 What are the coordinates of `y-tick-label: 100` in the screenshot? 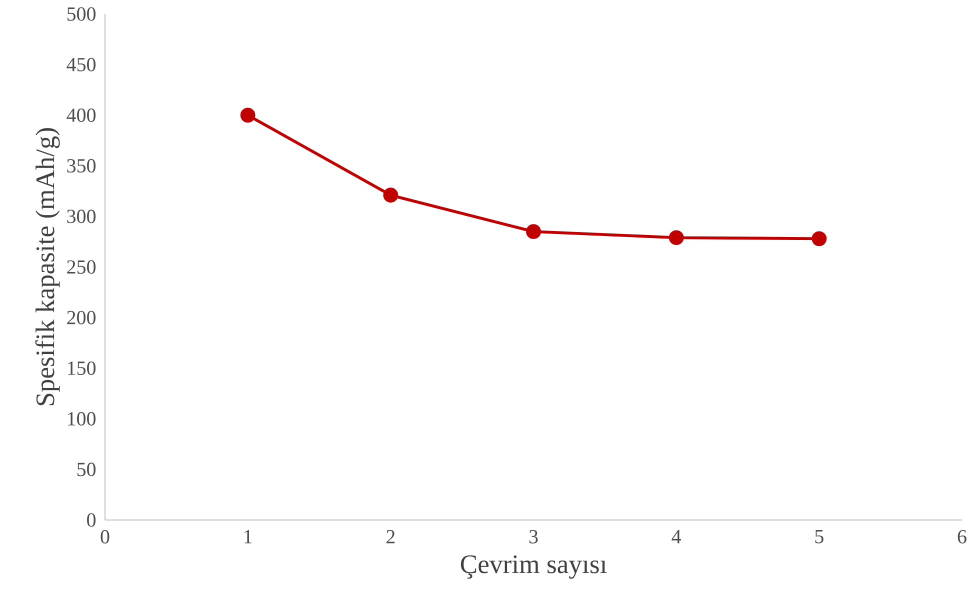 It's located at (82, 419).